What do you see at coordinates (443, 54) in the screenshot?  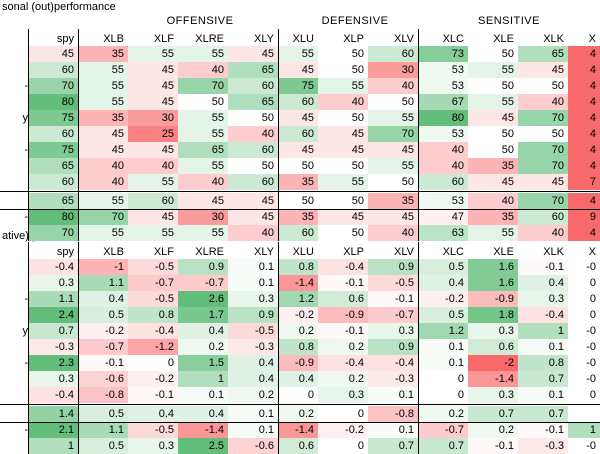 I see `table-cell: 73` at bounding box center [443, 54].